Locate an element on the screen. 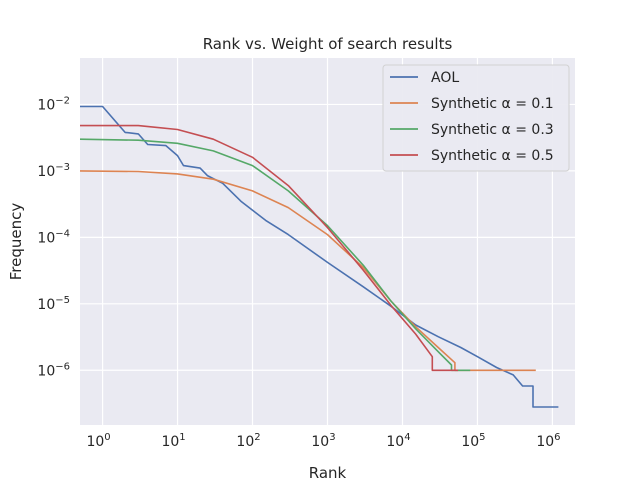  y-tick-label: 10⁻⁶ is located at coordinates (53, 370).